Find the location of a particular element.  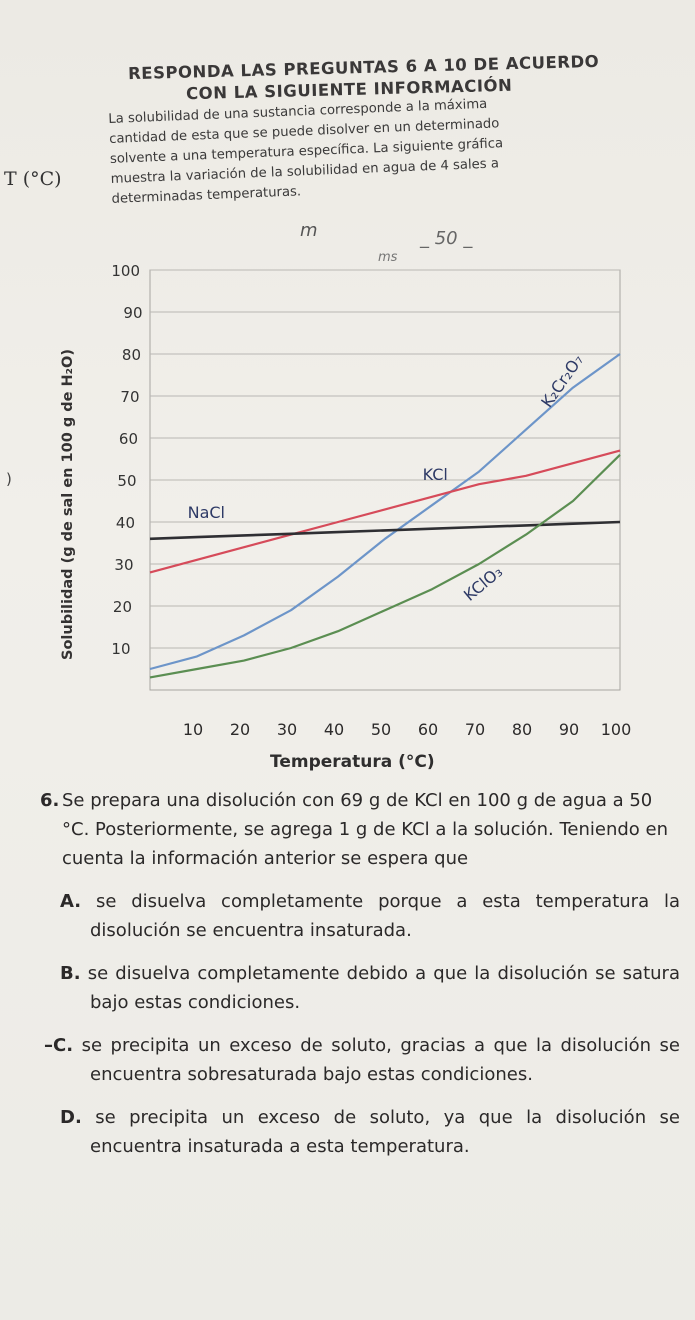

y-tick-label: 100 is located at coordinates (125, 271).